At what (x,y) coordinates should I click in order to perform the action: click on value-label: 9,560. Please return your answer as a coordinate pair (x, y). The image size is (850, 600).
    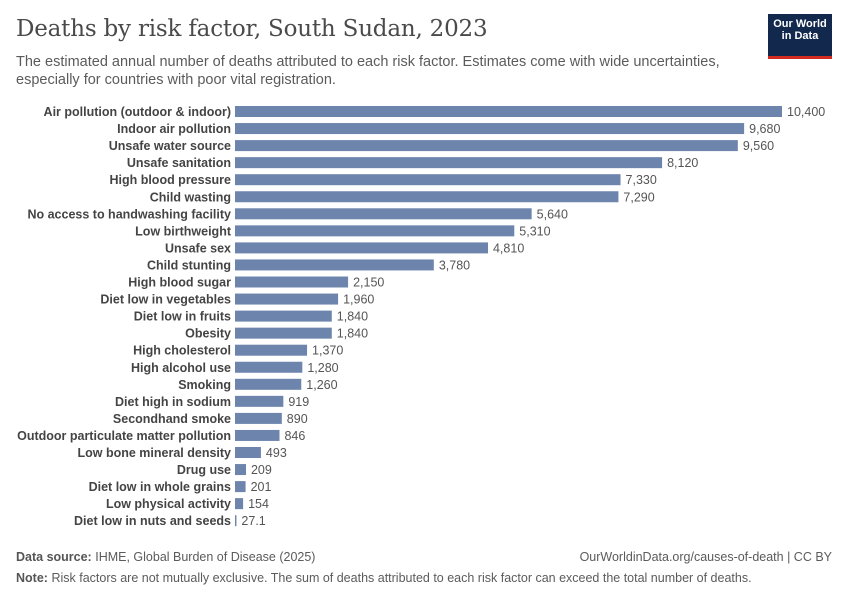
    Looking at the image, I should click on (758, 146).